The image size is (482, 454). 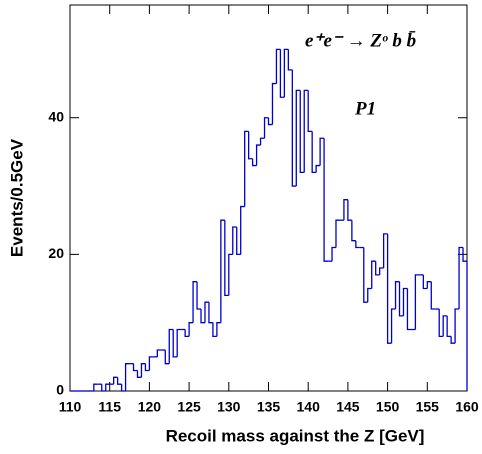 I want to click on annotation: e⁺e⁻ → Zᵒ b b̄, so click(x=360, y=40).